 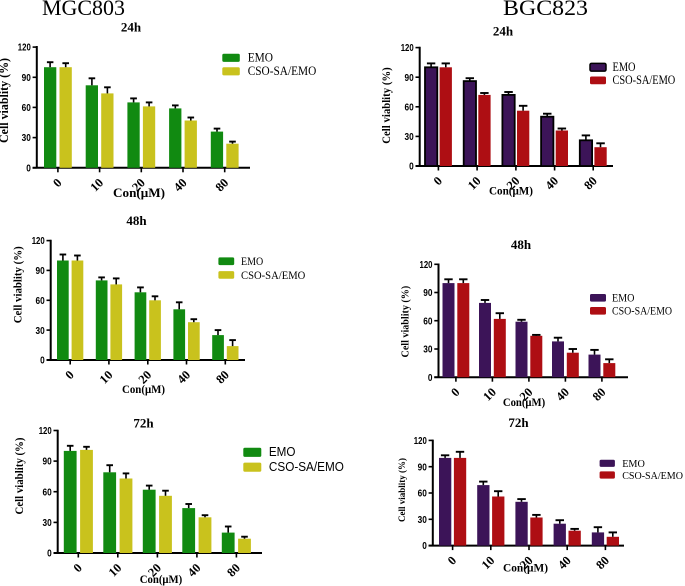 I want to click on svg-text: BGC823, so click(x=545, y=10).